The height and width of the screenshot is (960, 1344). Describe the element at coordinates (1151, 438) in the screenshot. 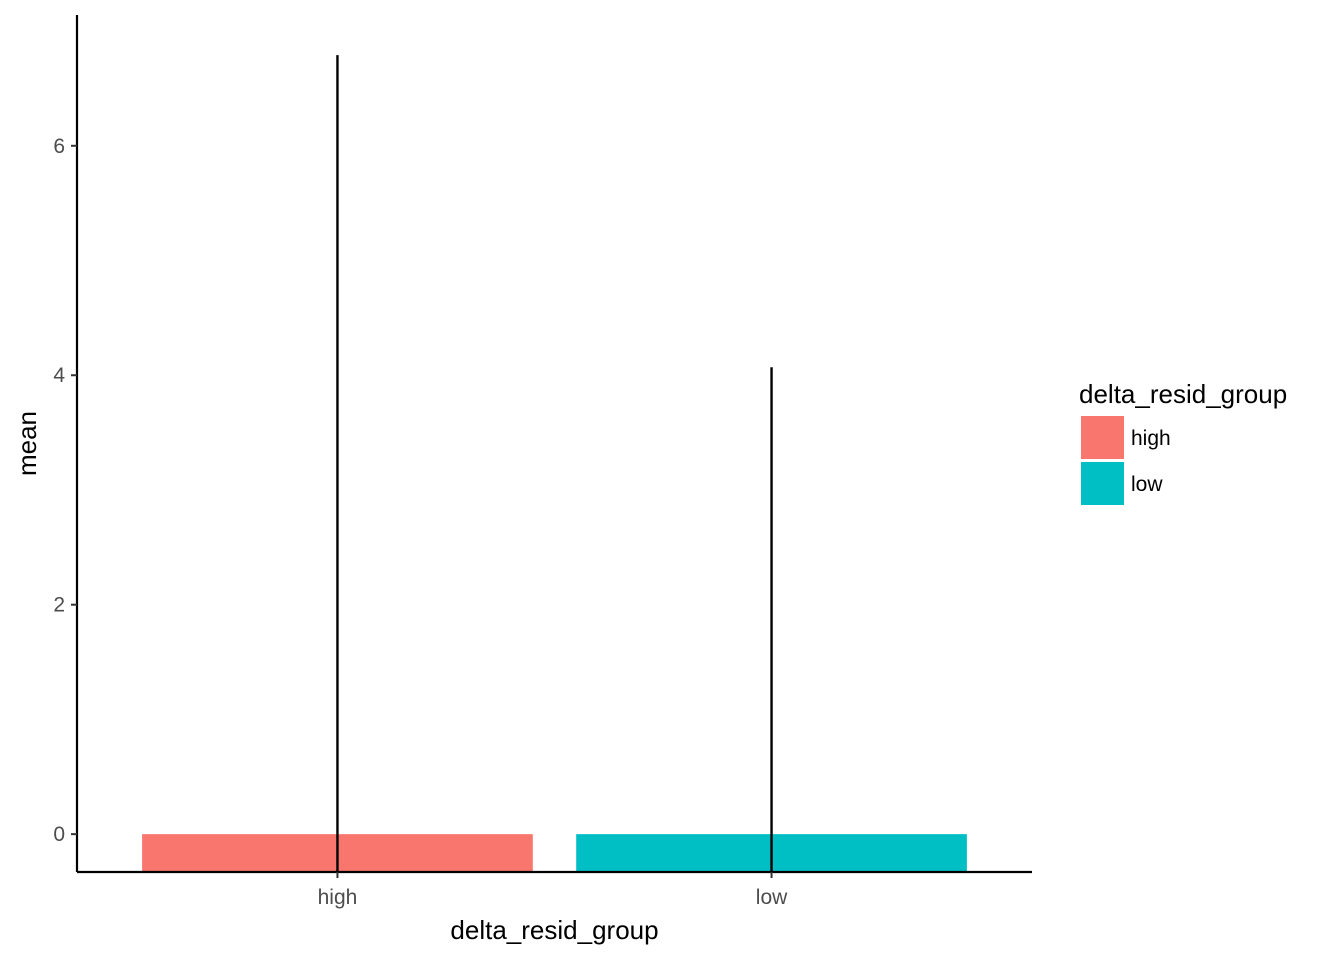

I see `legend-label-high: high` at that location.